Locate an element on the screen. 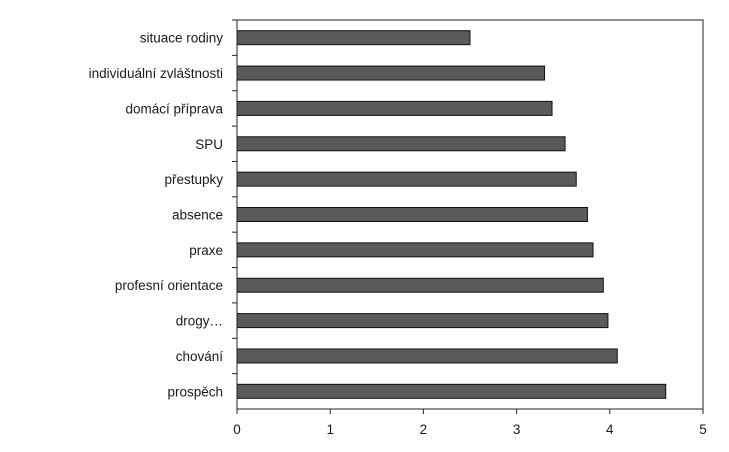  category-label-0: situace rodiny is located at coordinates (182, 38).